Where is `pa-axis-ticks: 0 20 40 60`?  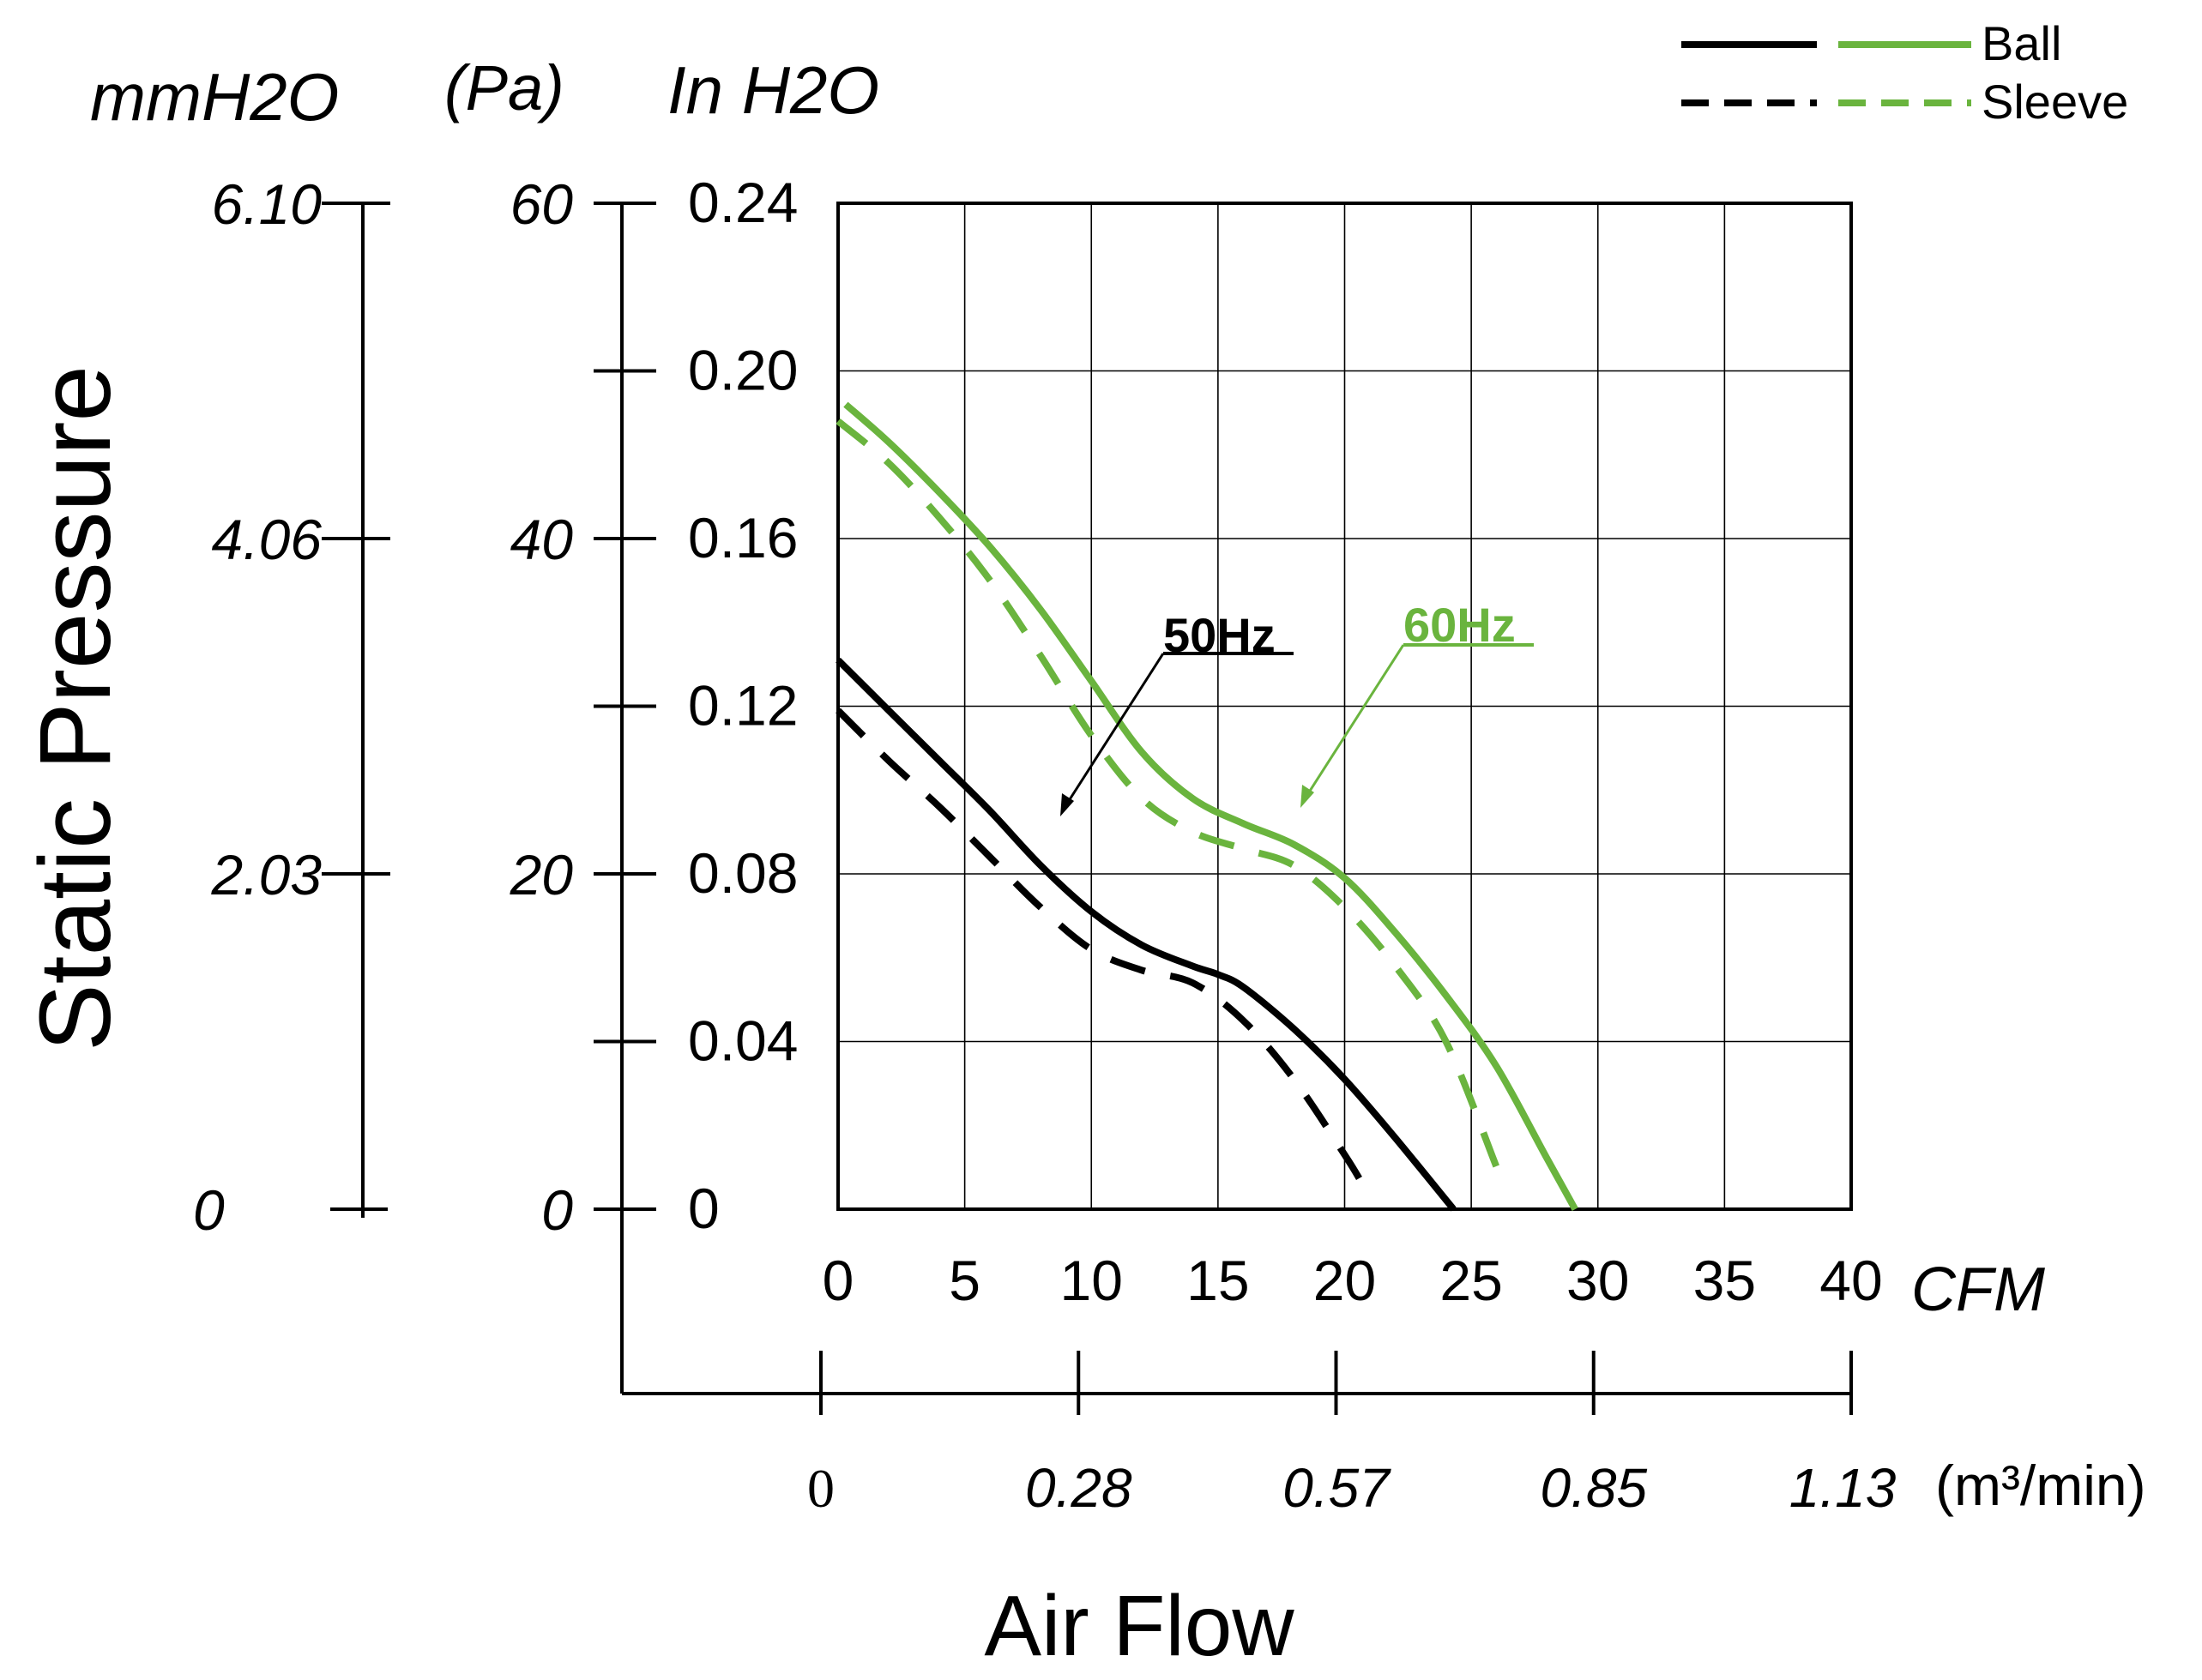 pa-axis-ticks: 0 20 40 60 is located at coordinates (583, 707).